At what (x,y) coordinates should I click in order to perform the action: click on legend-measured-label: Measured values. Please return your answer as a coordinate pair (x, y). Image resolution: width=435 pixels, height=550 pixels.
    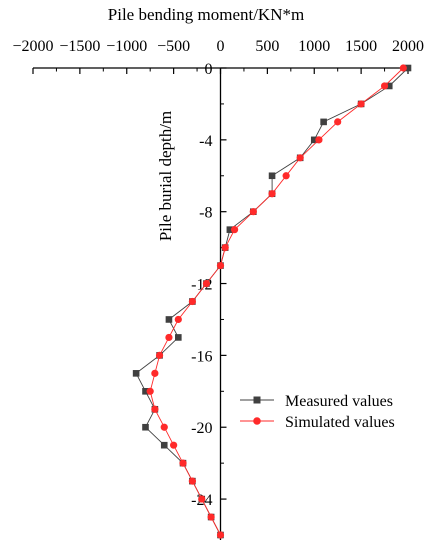
    Looking at the image, I should click on (339, 401).